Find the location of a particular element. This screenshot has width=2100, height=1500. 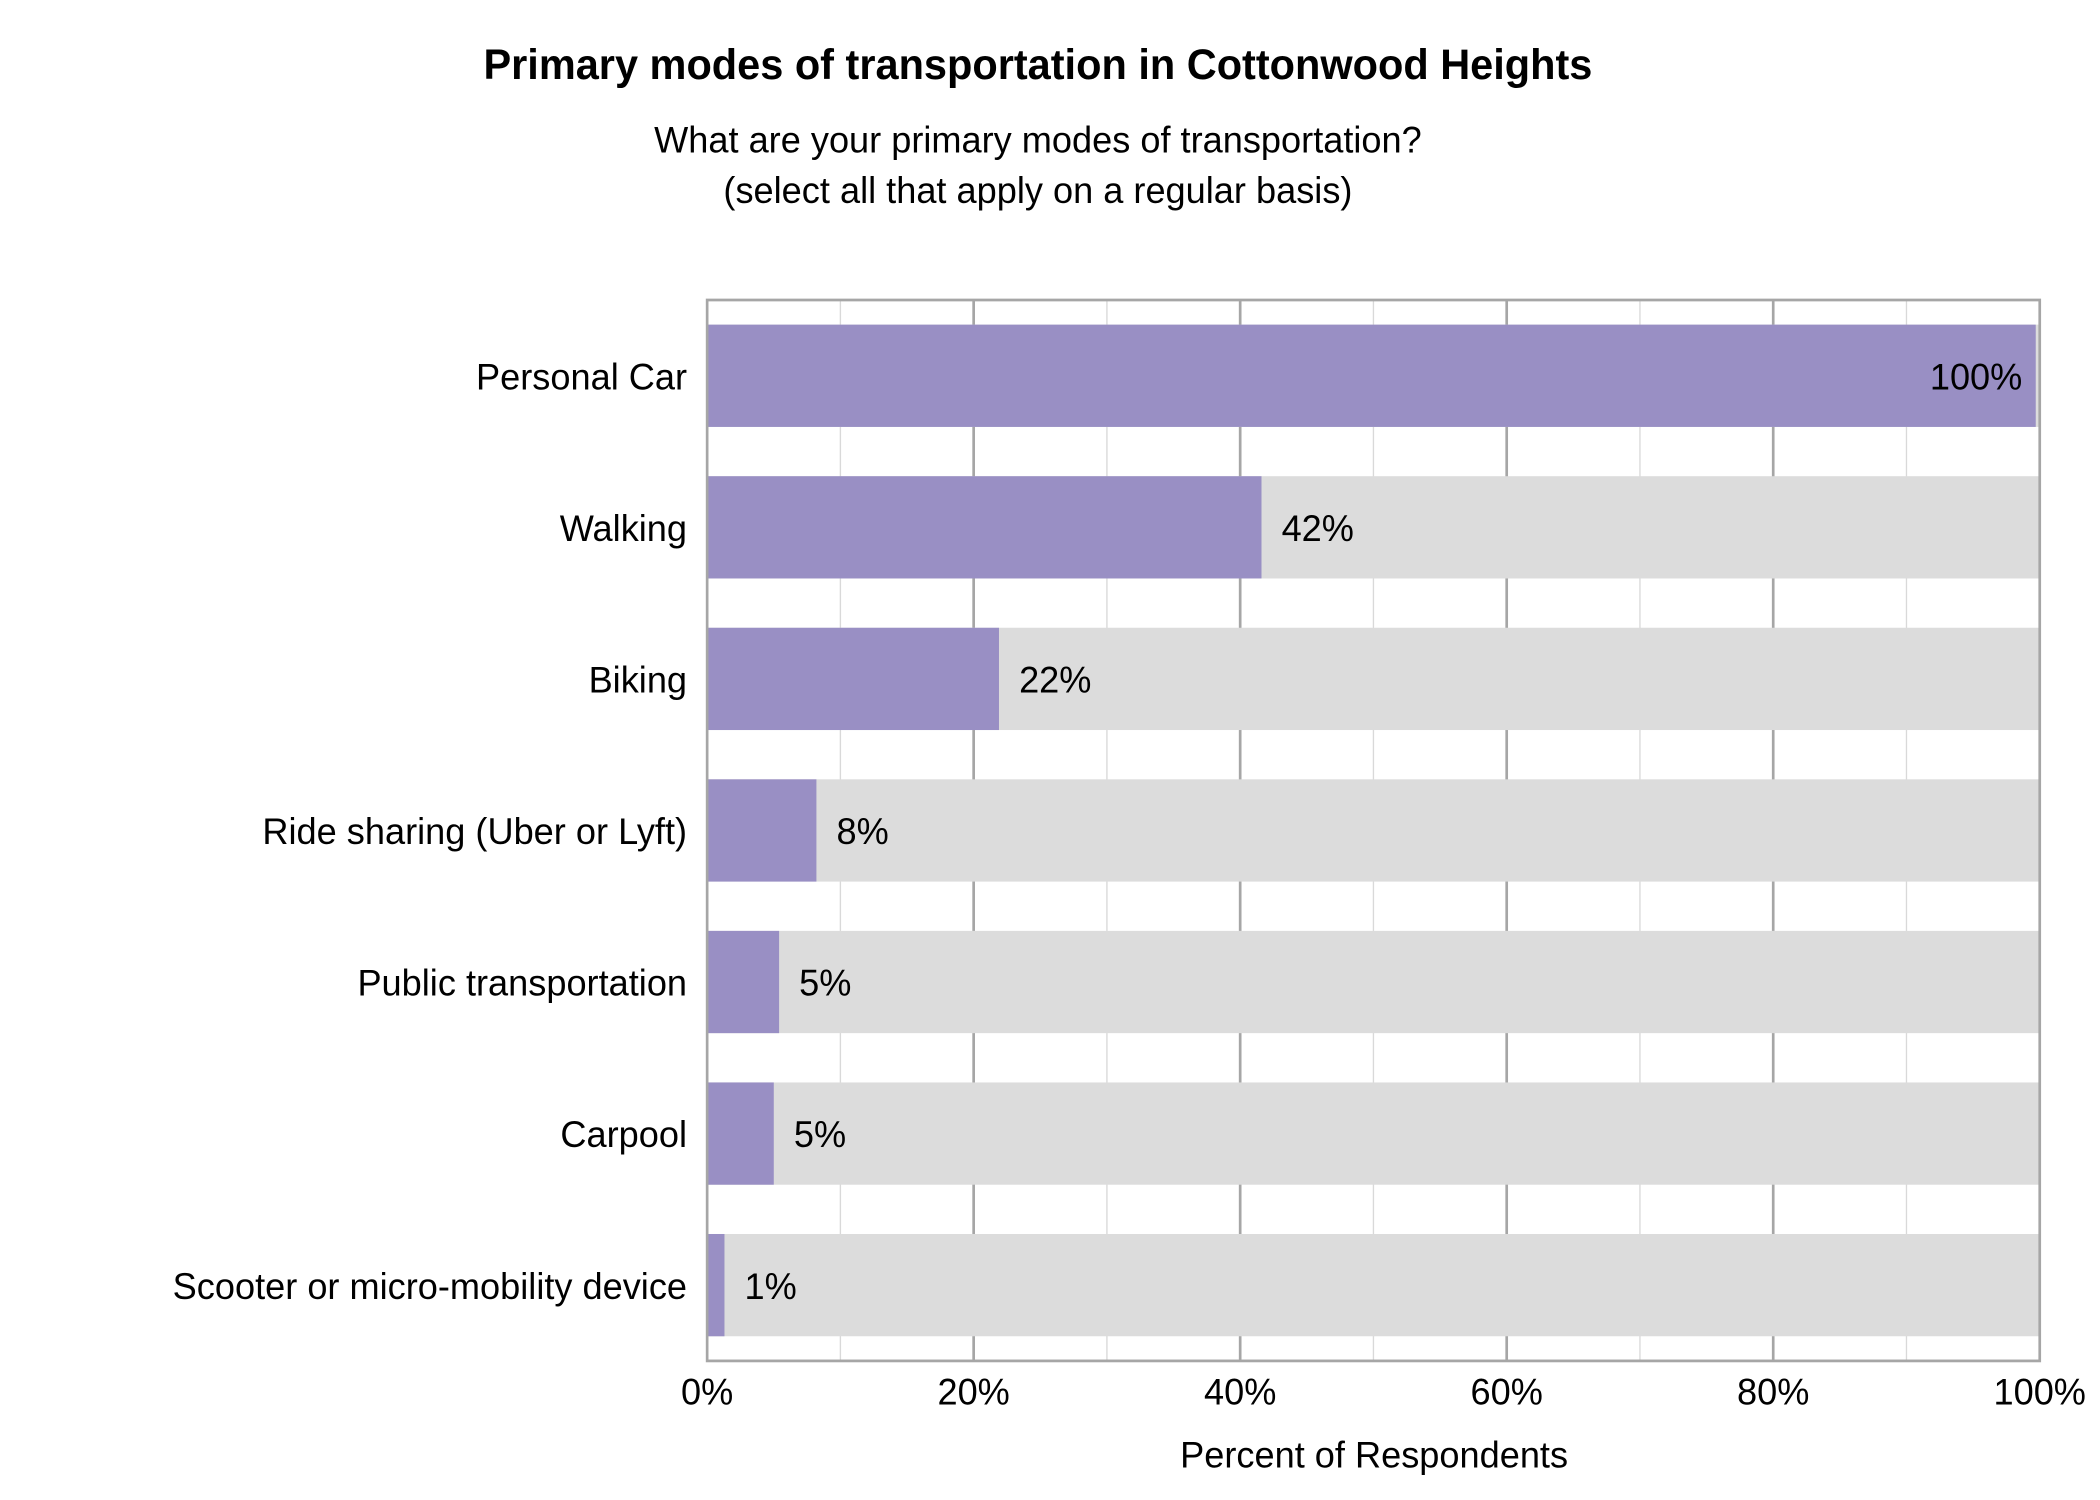

data-label: 1% is located at coordinates (771, 1285).